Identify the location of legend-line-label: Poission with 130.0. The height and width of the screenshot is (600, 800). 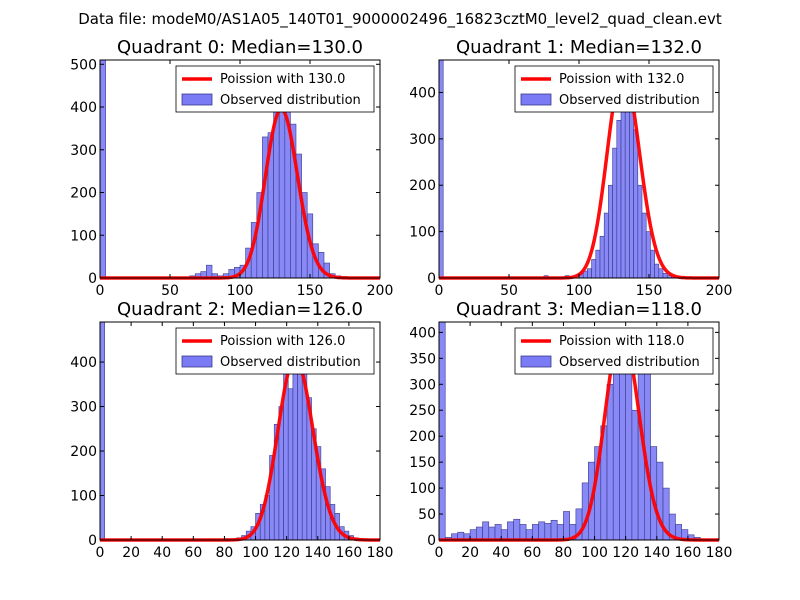
(282, 79).